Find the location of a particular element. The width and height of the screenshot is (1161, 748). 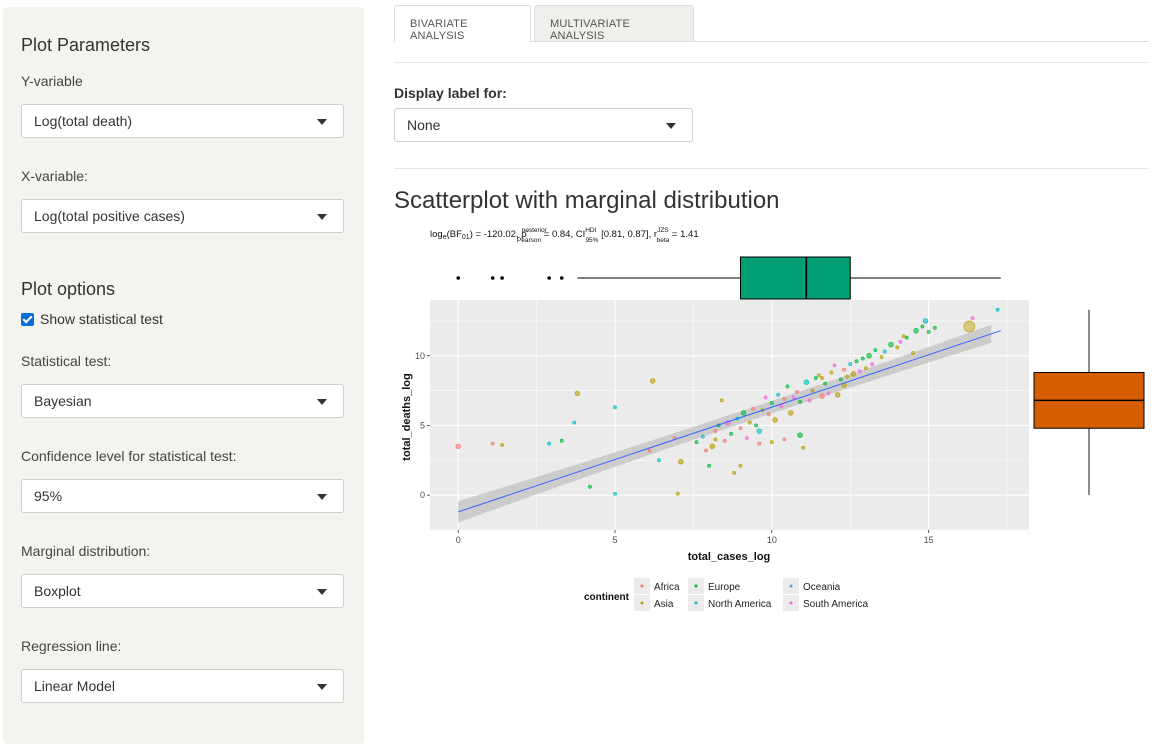

y-tick-label: 0 is located at coordinates (422, 495).